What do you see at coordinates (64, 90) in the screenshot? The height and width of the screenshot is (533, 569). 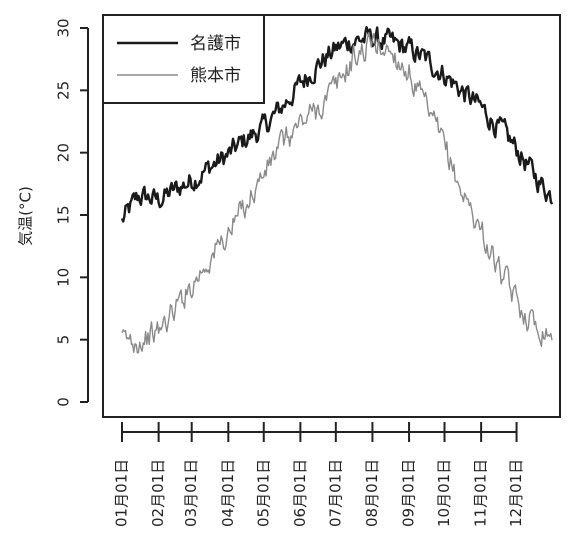 I see `y-tick-label: 25` at bounding box center [64, 90].